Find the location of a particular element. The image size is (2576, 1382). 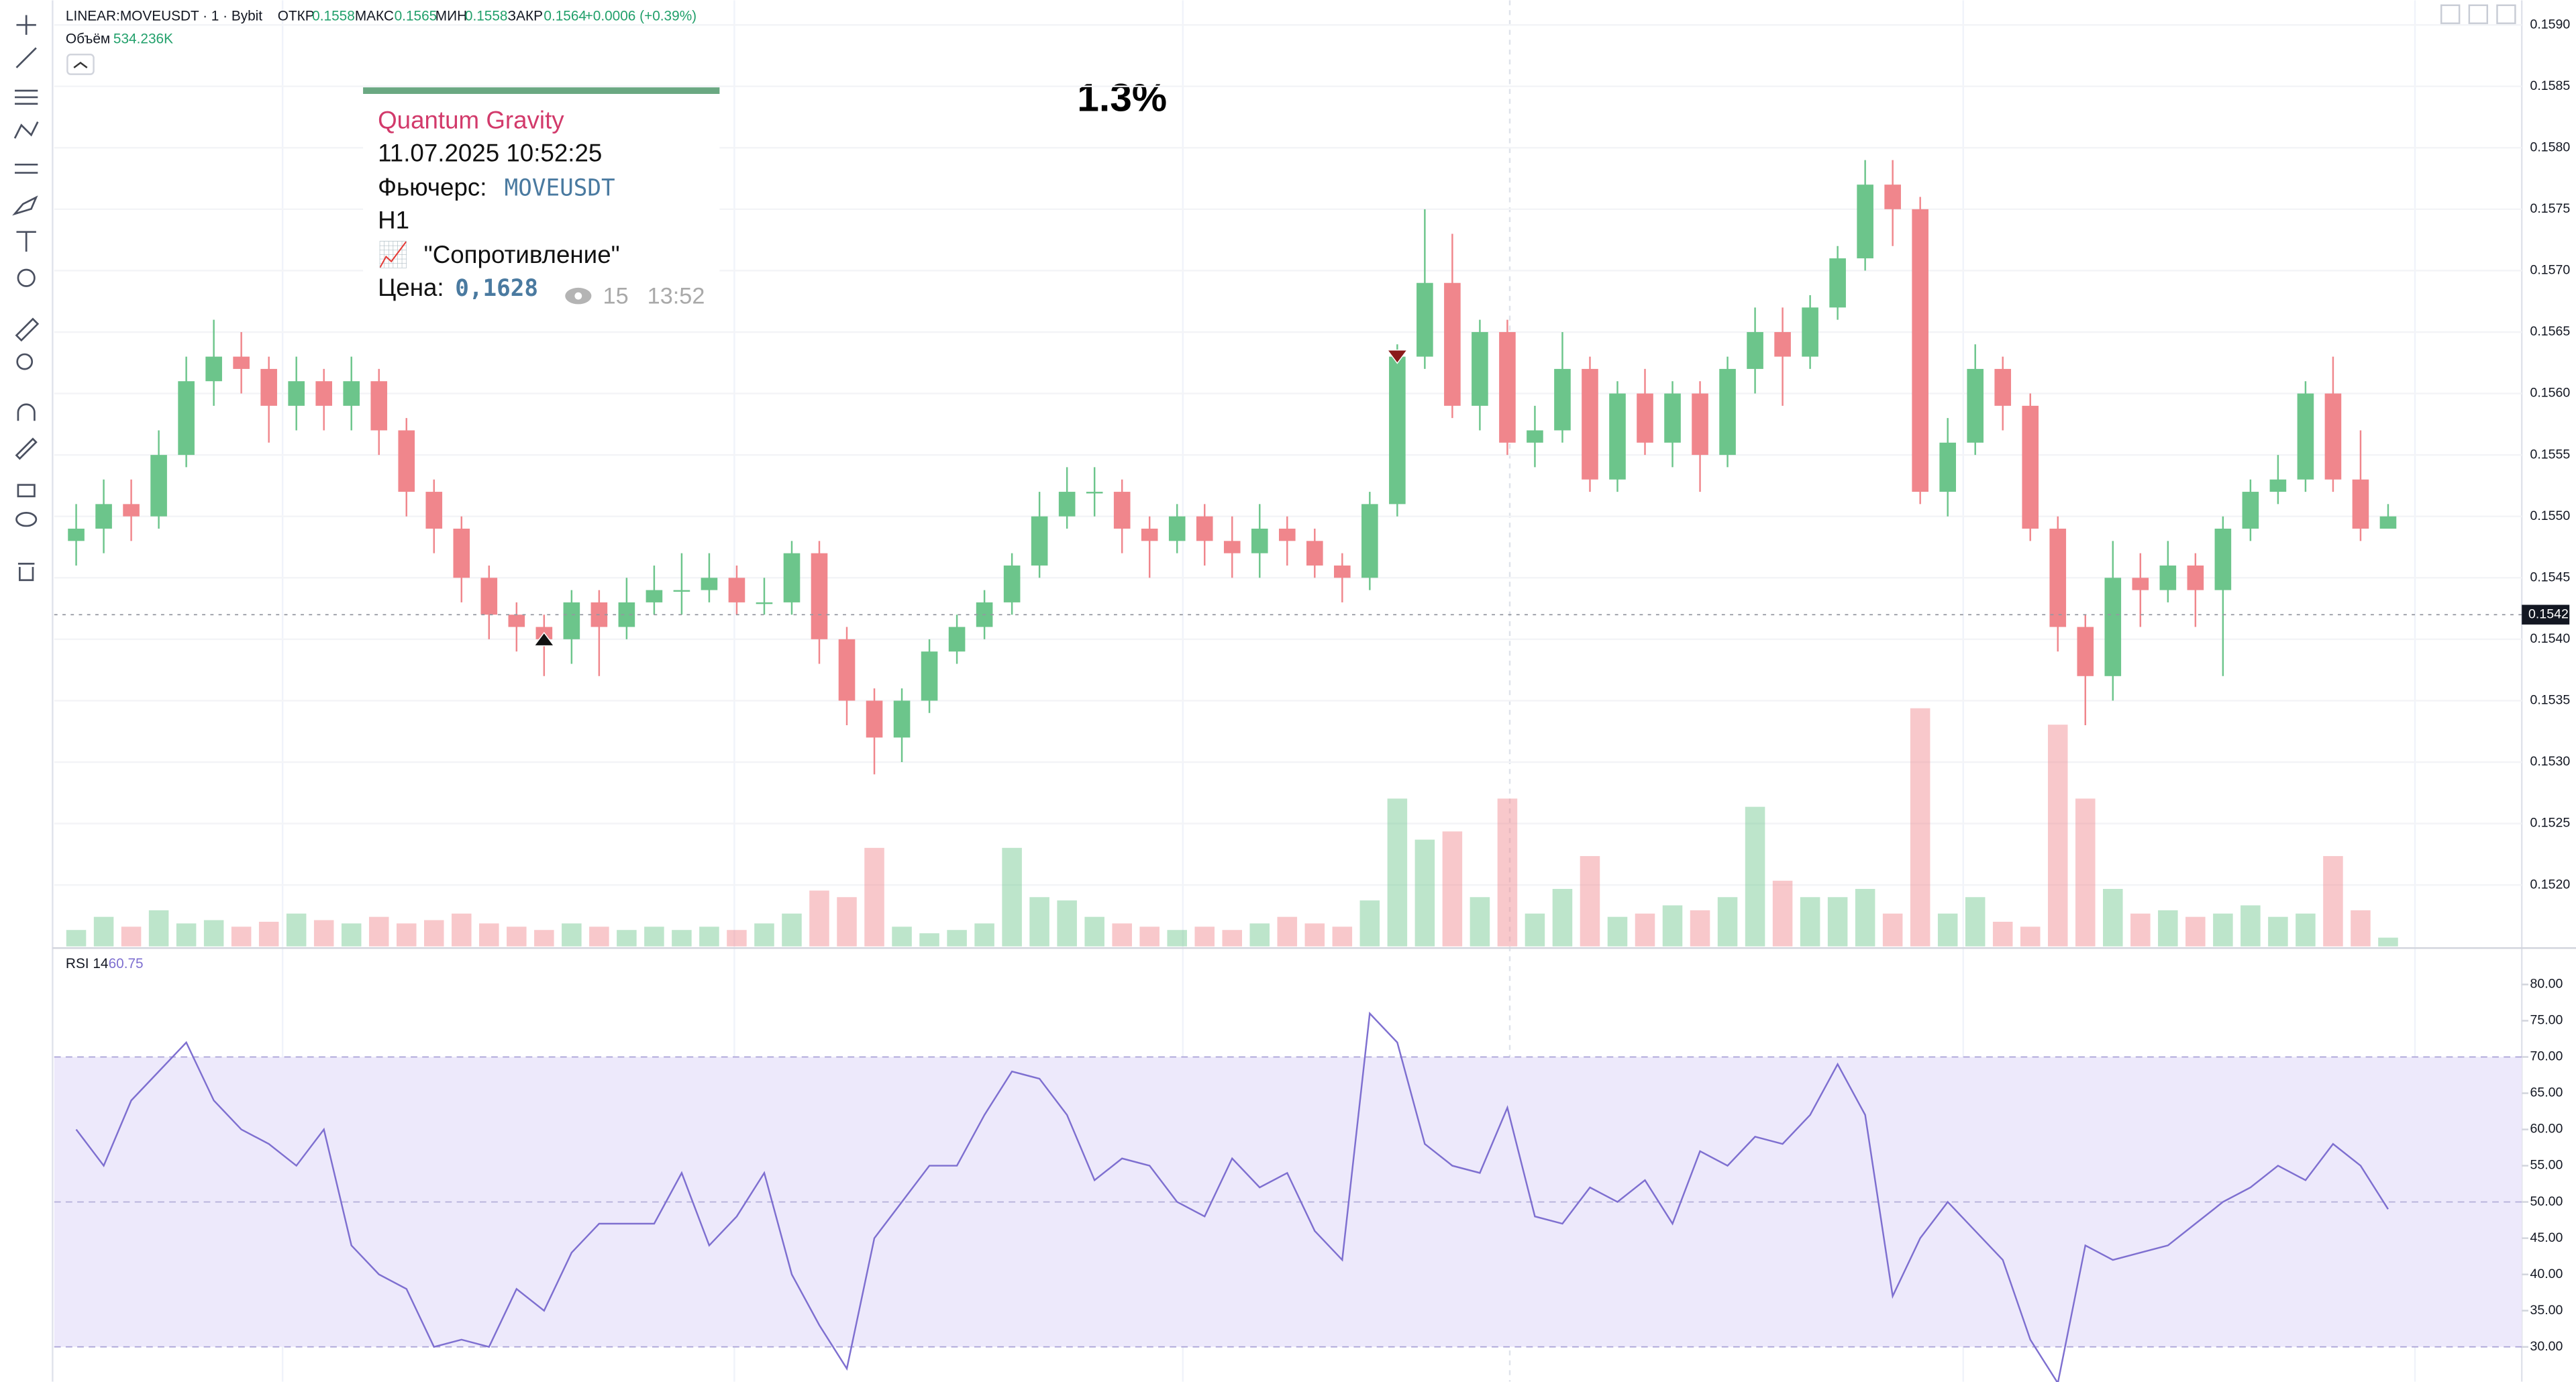

y-tick-label: 0.1520 is located at coordinates (2550, 884).